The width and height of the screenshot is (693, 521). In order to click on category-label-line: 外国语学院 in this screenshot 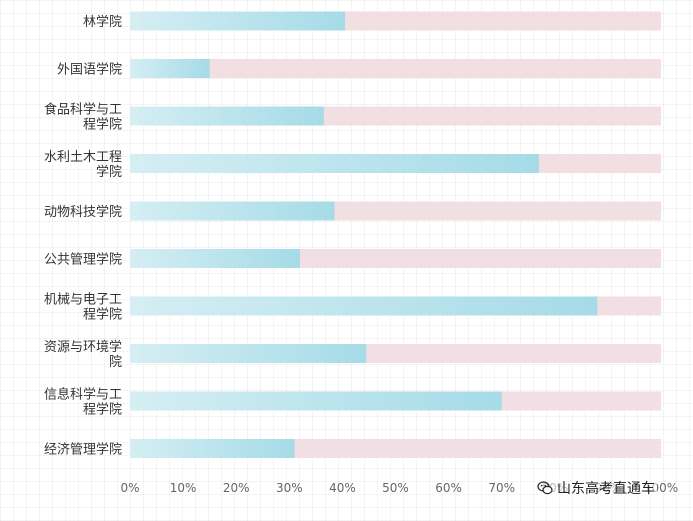, I will do `click(89, 70)`.